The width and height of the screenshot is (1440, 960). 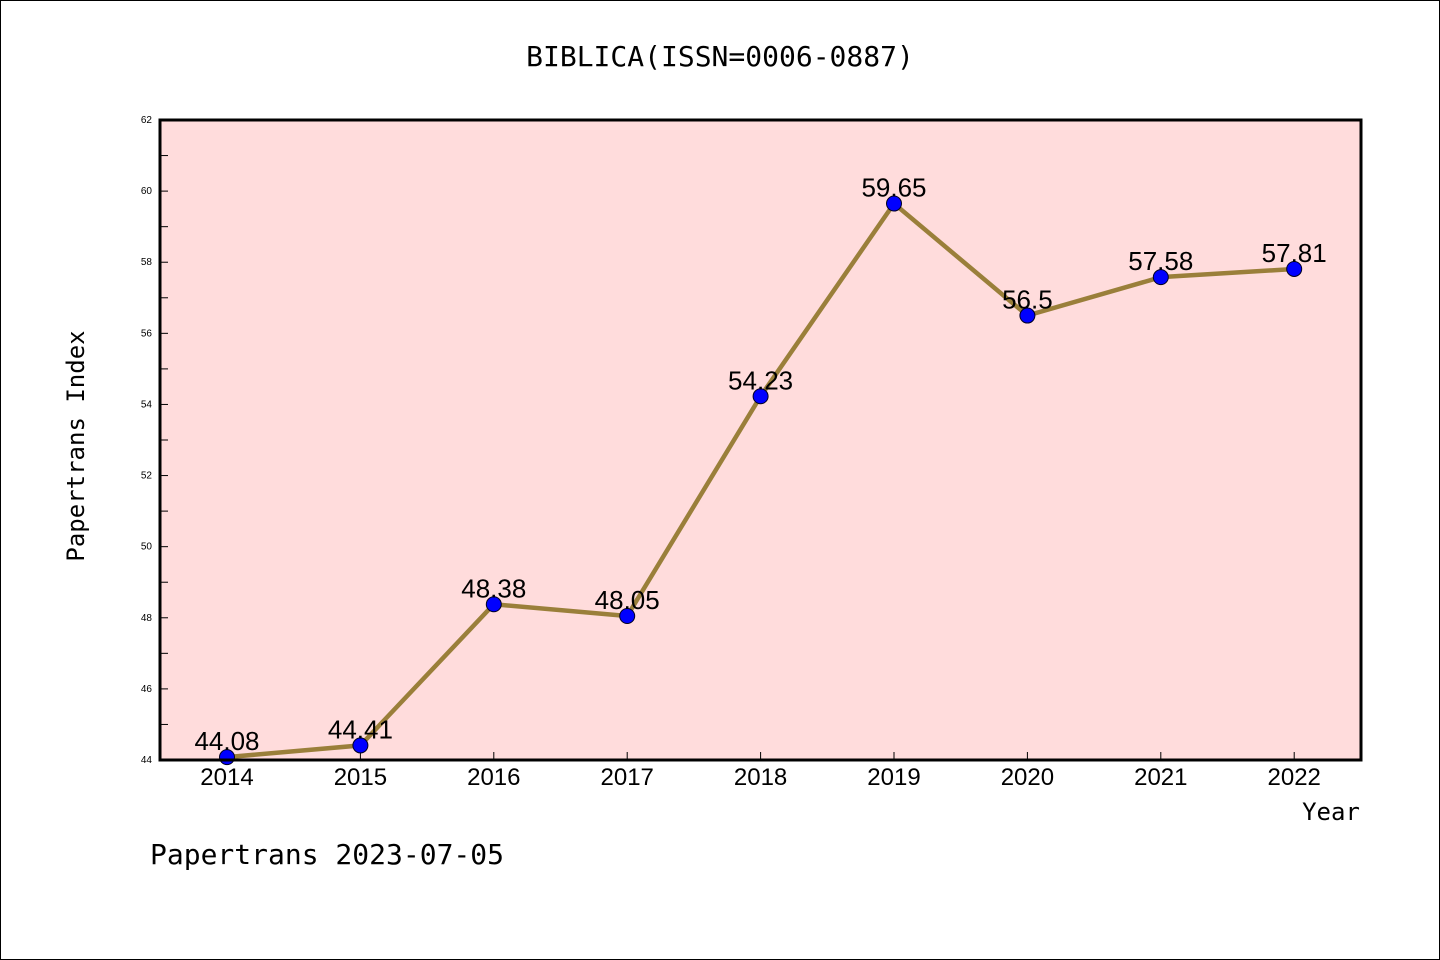 I want to click on data-label-2020: 56.5, so click(x=1027, y=300).